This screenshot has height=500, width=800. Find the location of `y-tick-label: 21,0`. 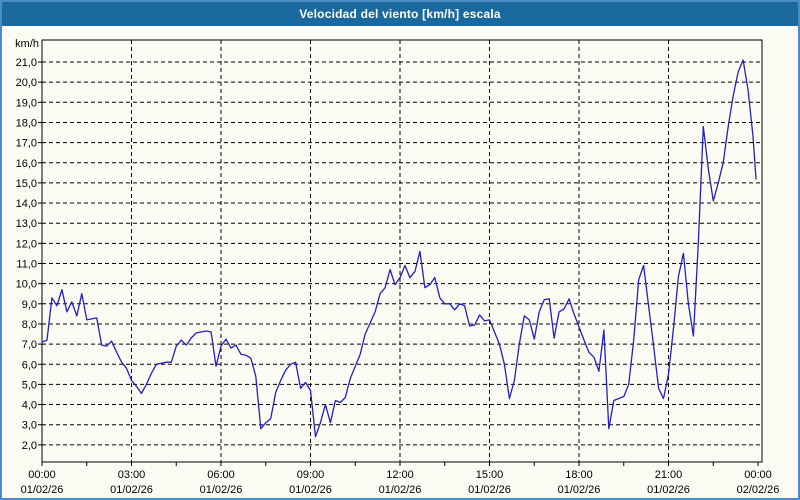

y-tick-label: 21,0 is located at coordinates (26, 63).